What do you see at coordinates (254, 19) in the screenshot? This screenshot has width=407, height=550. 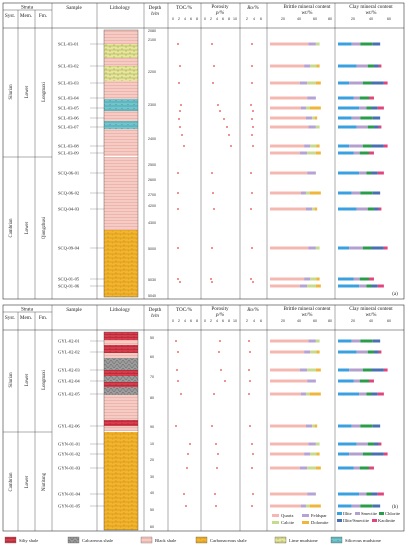 I see `ro-scale-a: 2 4 6` at bounding box center [254, 19].